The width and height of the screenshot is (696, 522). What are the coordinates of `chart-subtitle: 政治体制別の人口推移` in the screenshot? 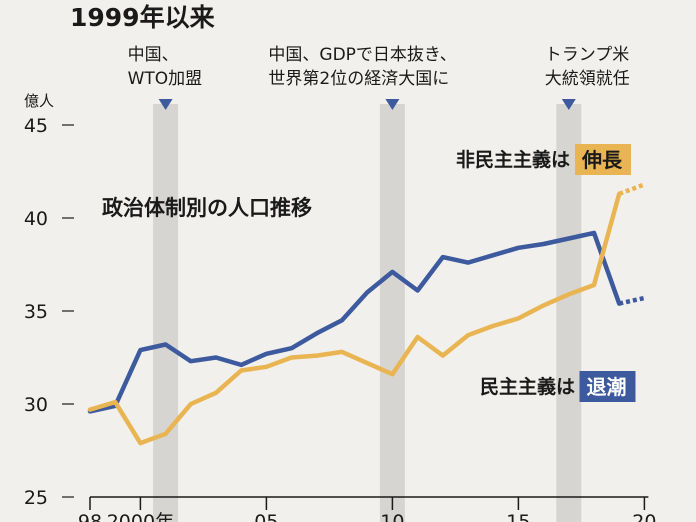 It's located at (207, 208).